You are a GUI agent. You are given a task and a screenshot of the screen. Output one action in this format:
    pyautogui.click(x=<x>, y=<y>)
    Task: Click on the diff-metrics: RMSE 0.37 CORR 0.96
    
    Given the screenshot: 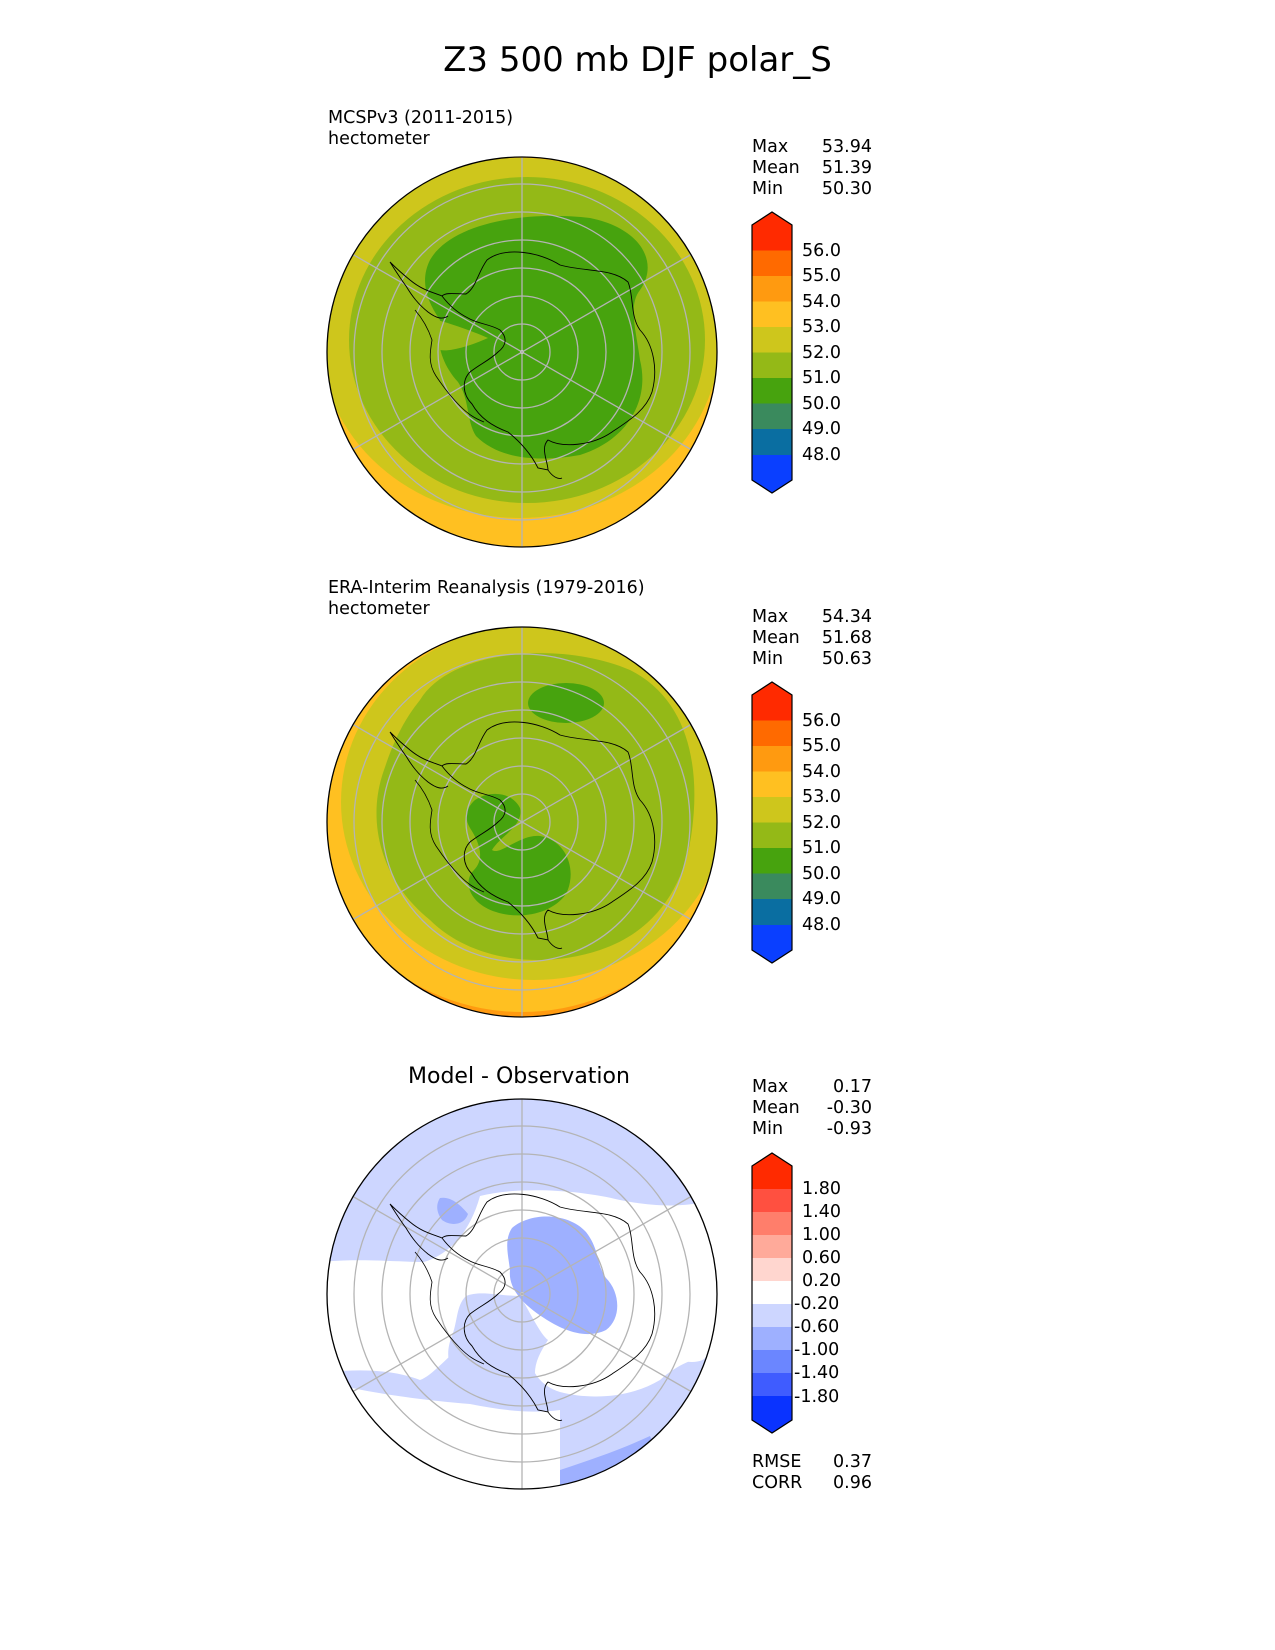 What is the action you would take?
    pyautogui.click(x=812, y=1473)
    